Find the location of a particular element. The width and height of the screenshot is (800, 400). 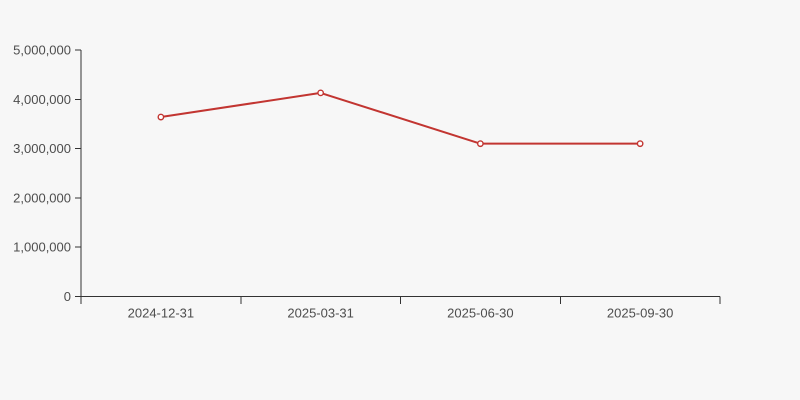

x-axis-tick-label: 2025-06-30 is located at coordinates (480, 313).